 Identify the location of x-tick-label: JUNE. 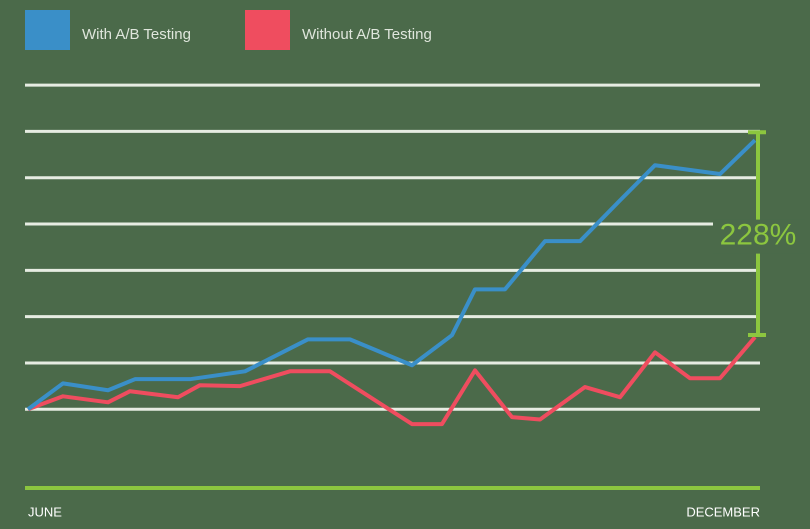
(45, 511).